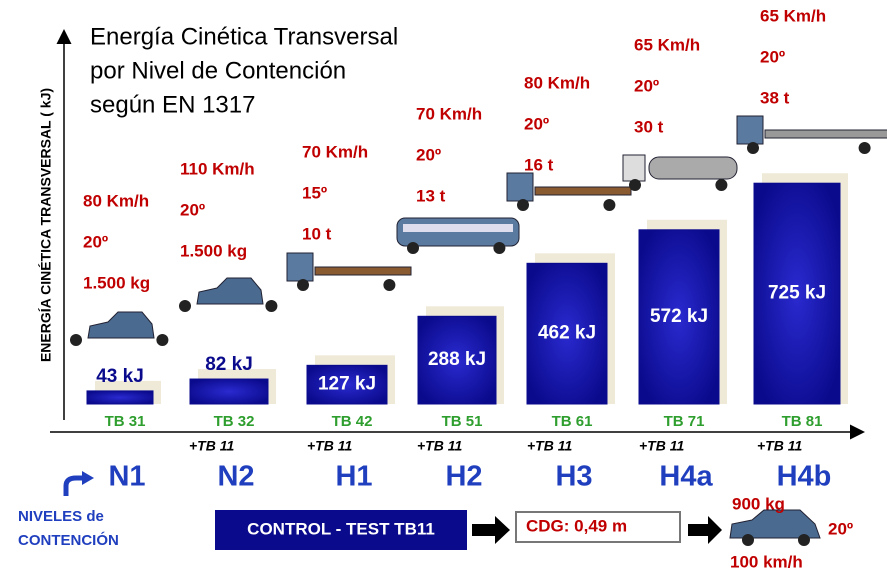 Image resolution: width=887 pixels, height=582 pixels. I want to click on cdg-box, so click(598, 527).